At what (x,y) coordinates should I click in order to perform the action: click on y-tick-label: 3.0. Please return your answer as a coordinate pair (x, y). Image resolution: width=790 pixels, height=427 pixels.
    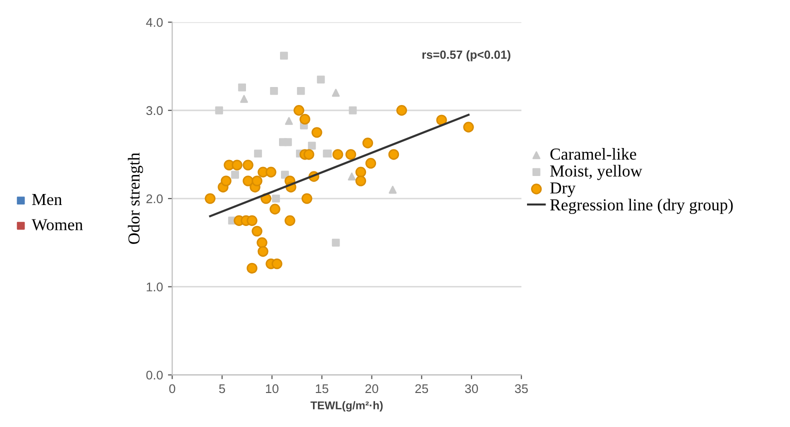
    Looking at the image, I should click on (154, 111).